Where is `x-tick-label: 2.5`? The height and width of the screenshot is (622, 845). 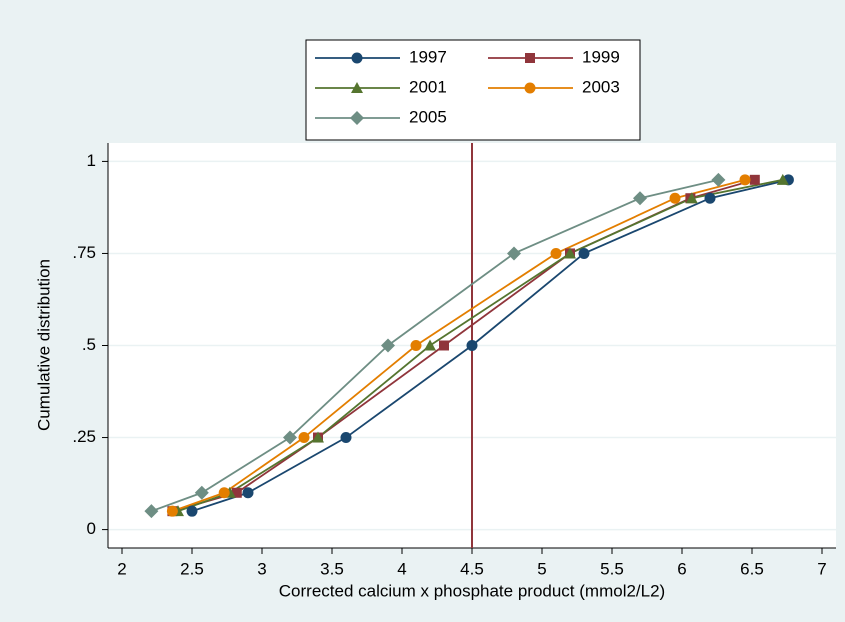
x-tick-label: 2.5 is located at coordinates (192, 568).